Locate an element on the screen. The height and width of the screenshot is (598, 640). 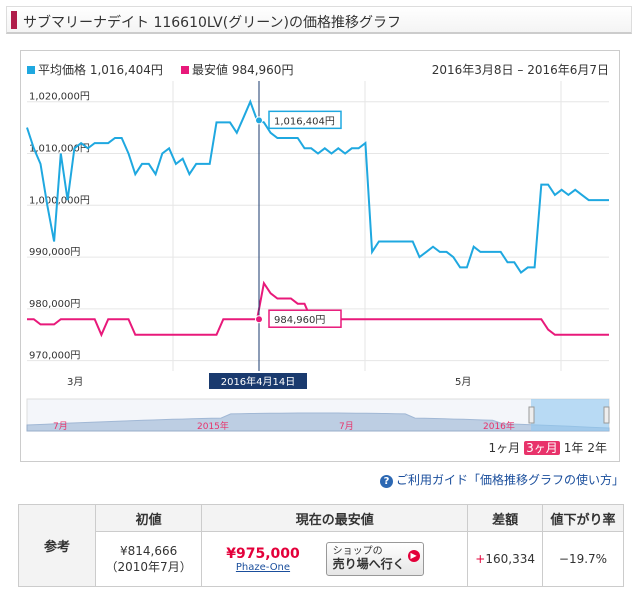
go-to-shop-button: ショップの 売り場へ行く ▶ is located at coordinates (374, 559).